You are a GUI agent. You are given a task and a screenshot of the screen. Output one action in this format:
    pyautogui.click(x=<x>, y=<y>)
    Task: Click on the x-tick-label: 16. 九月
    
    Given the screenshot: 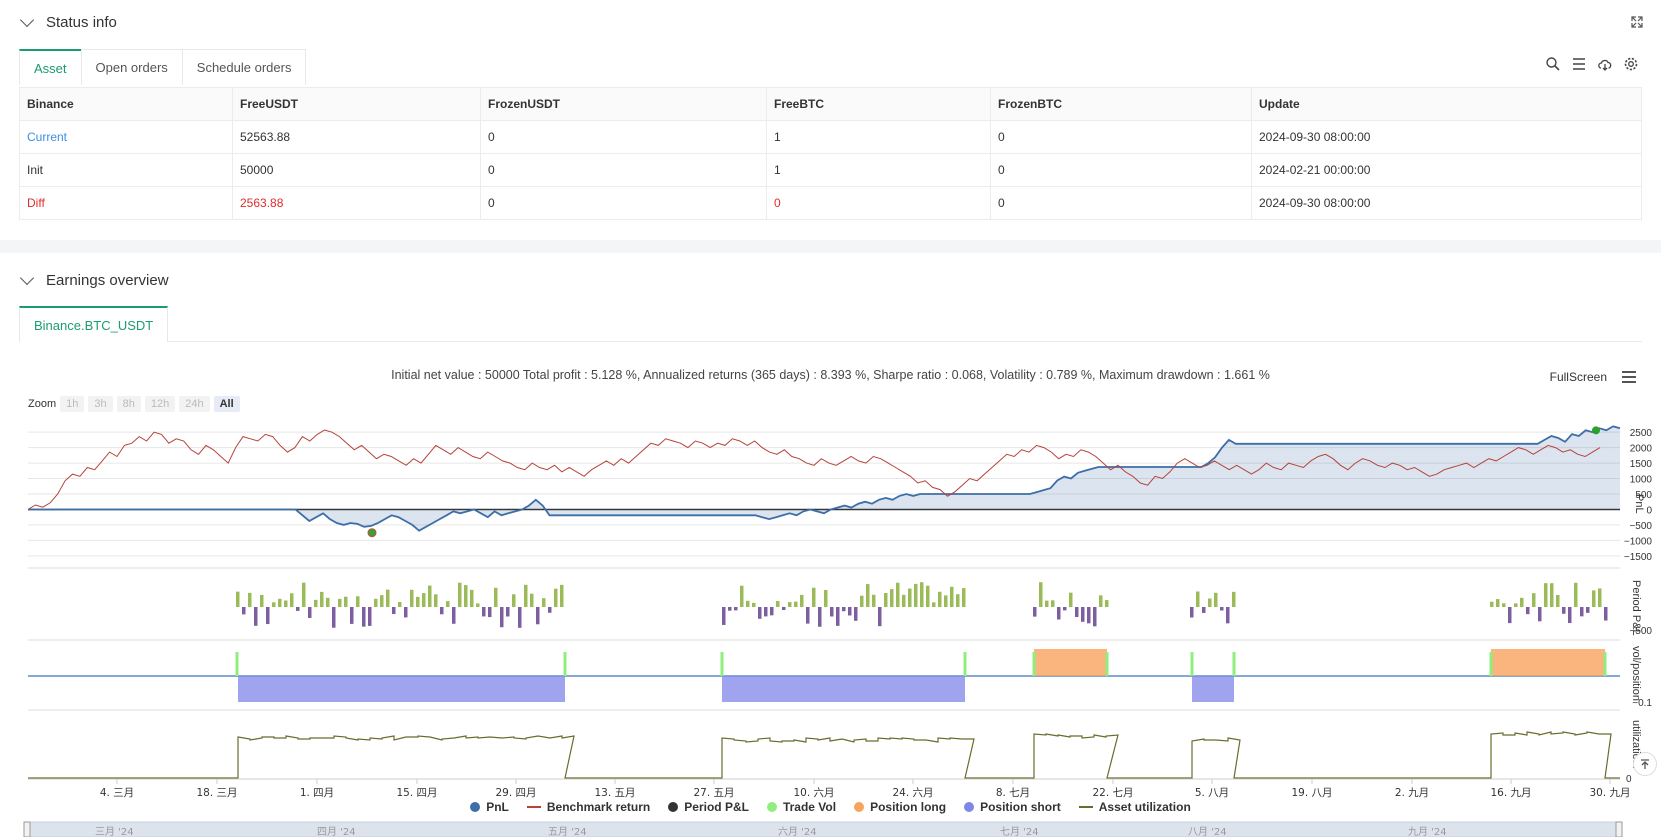 What is the action you would take?
    pyautogui.click(x=1510, y=793)
    